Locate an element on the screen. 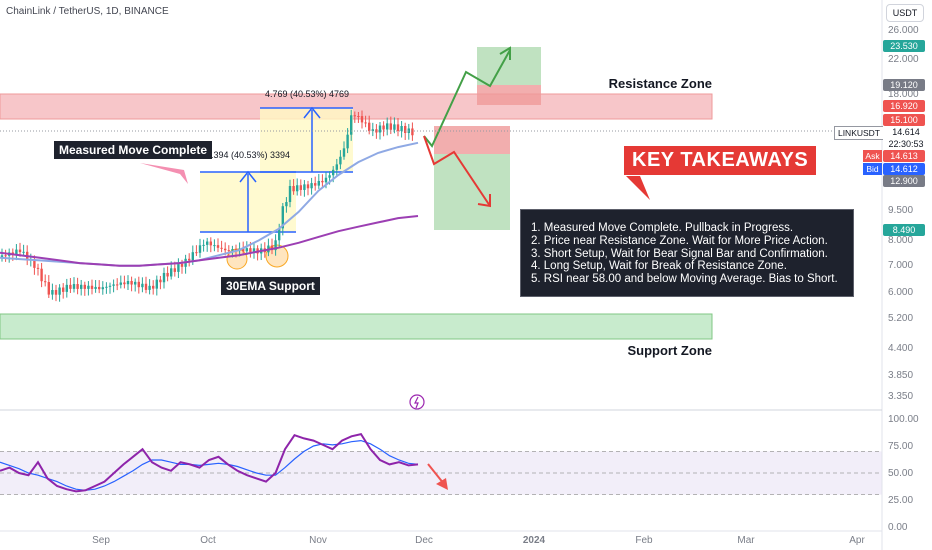 This screenshot has width=932, height=550. time-tick-label: Mar is located at coordinates (746, 540).